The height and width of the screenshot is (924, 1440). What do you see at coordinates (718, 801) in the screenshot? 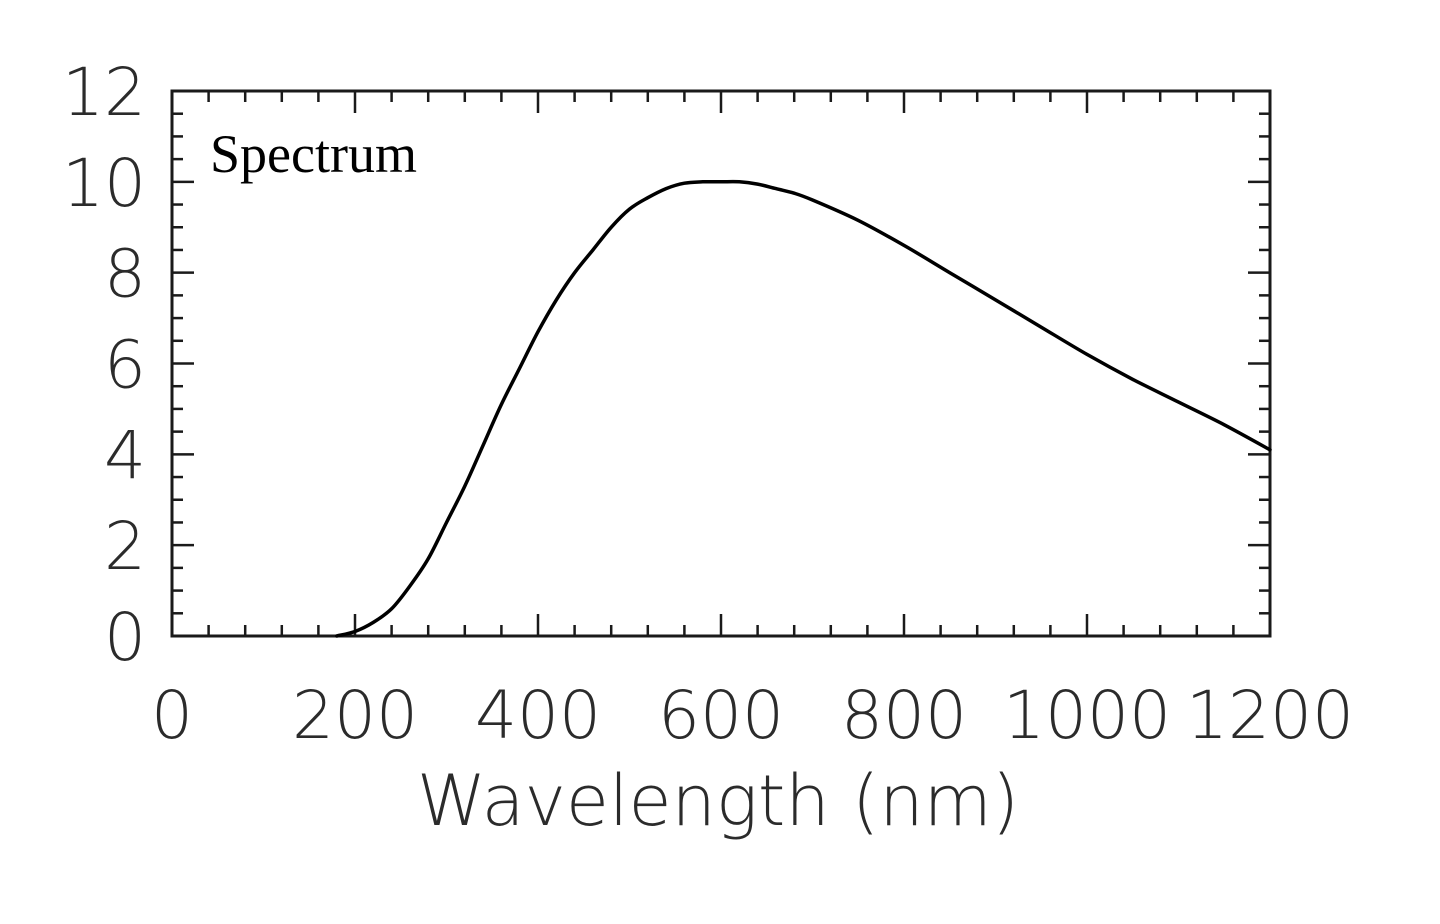
I see `x-axis-title: Wavelength (nm)` at bounding box center [718, 801].